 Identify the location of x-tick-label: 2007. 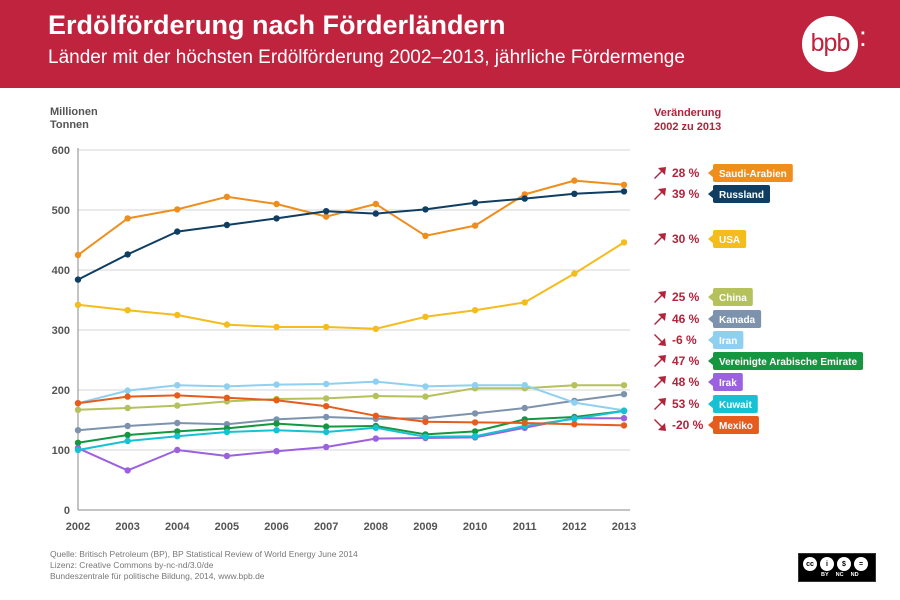
(326, 527).